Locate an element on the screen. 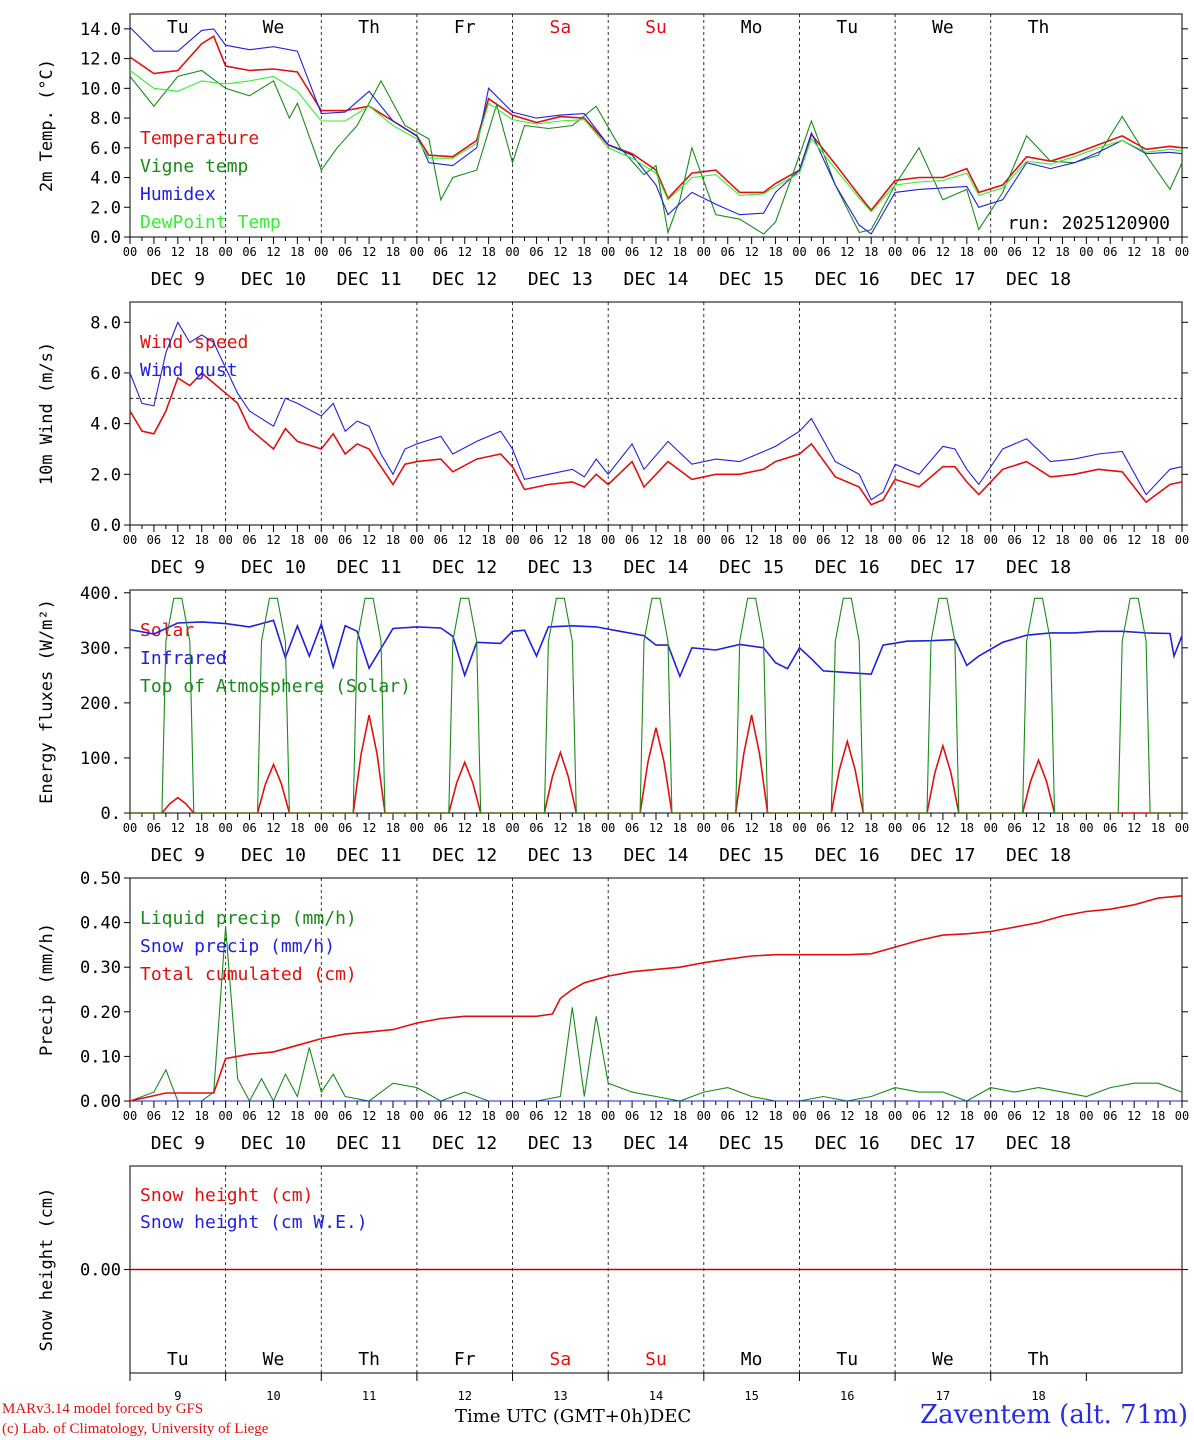 This screenshot has width=1194, height=1440. x-day-number: 10 is located at coordinates (273, 1396).